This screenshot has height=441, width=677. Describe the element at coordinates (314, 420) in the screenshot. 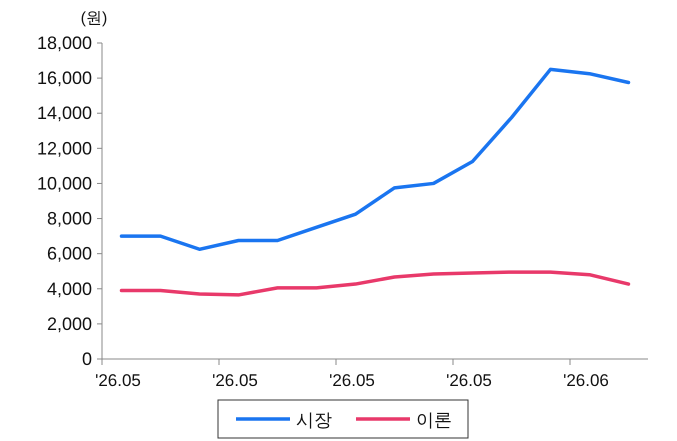

I see `legend-label: 시장` at that location.